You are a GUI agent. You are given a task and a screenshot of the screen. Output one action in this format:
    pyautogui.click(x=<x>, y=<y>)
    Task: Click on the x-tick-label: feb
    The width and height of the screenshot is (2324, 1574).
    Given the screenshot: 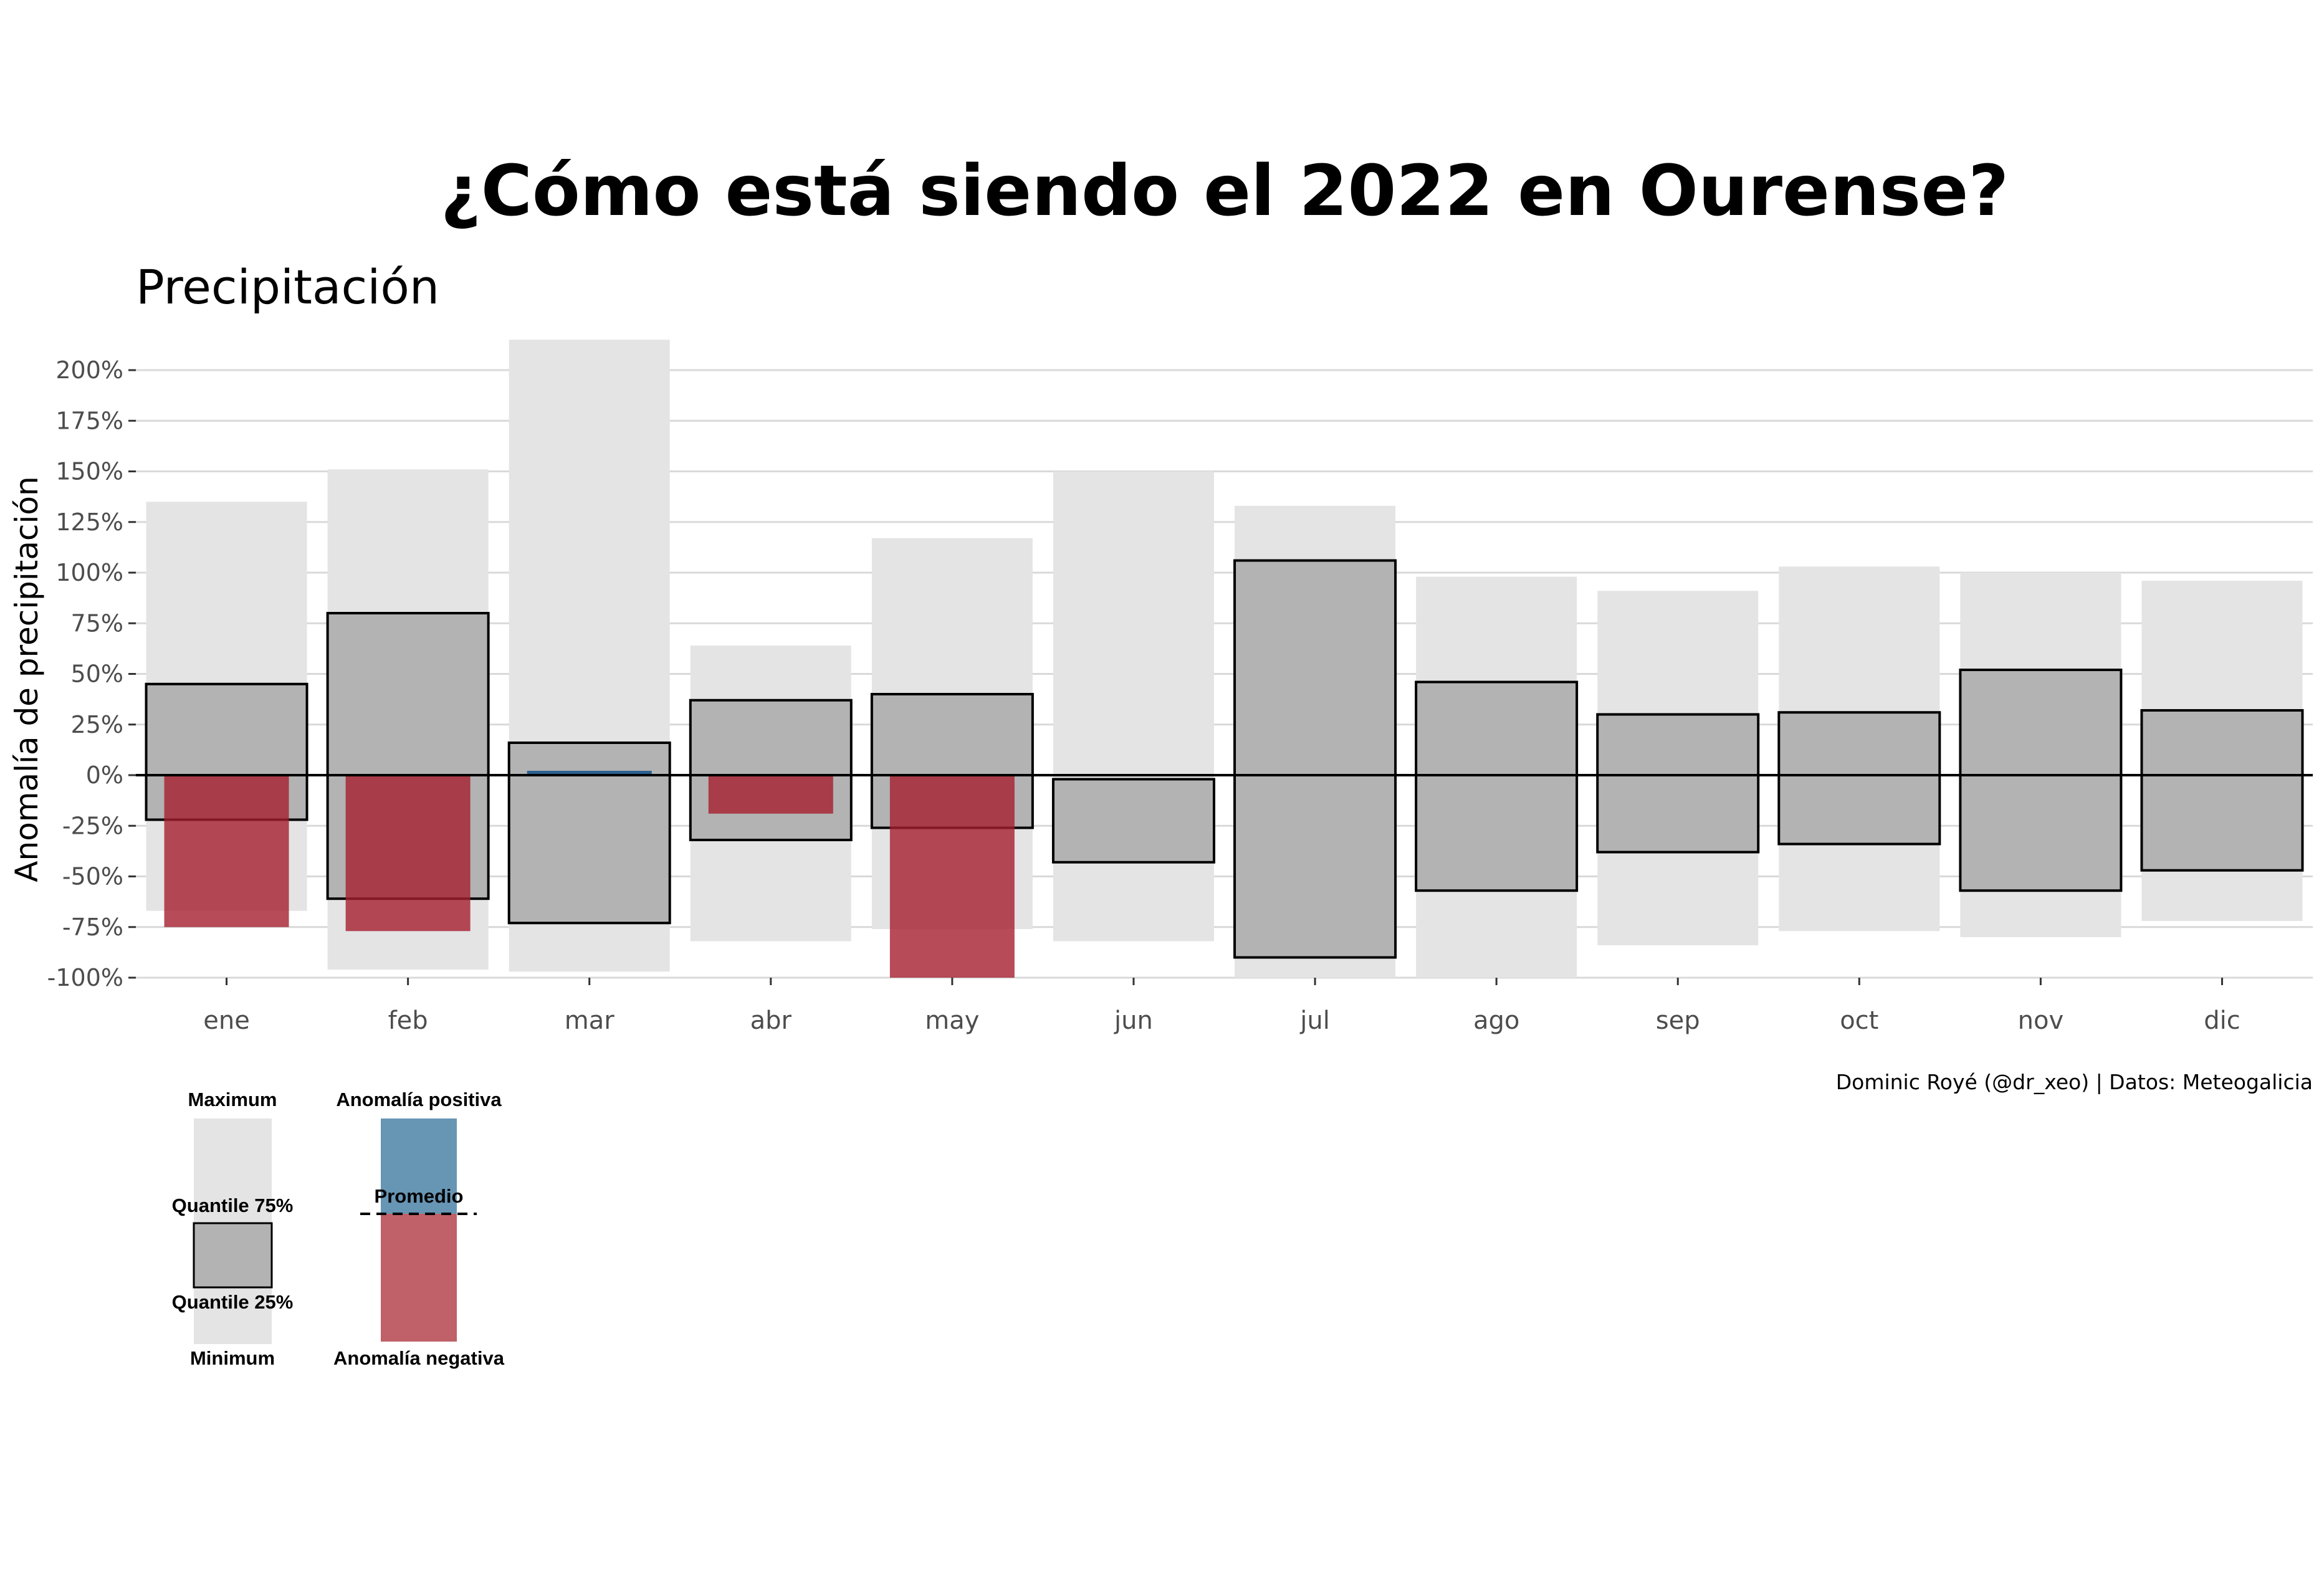 What is the action you would take?
    pyautogui.click(x=408, y=1020)
    